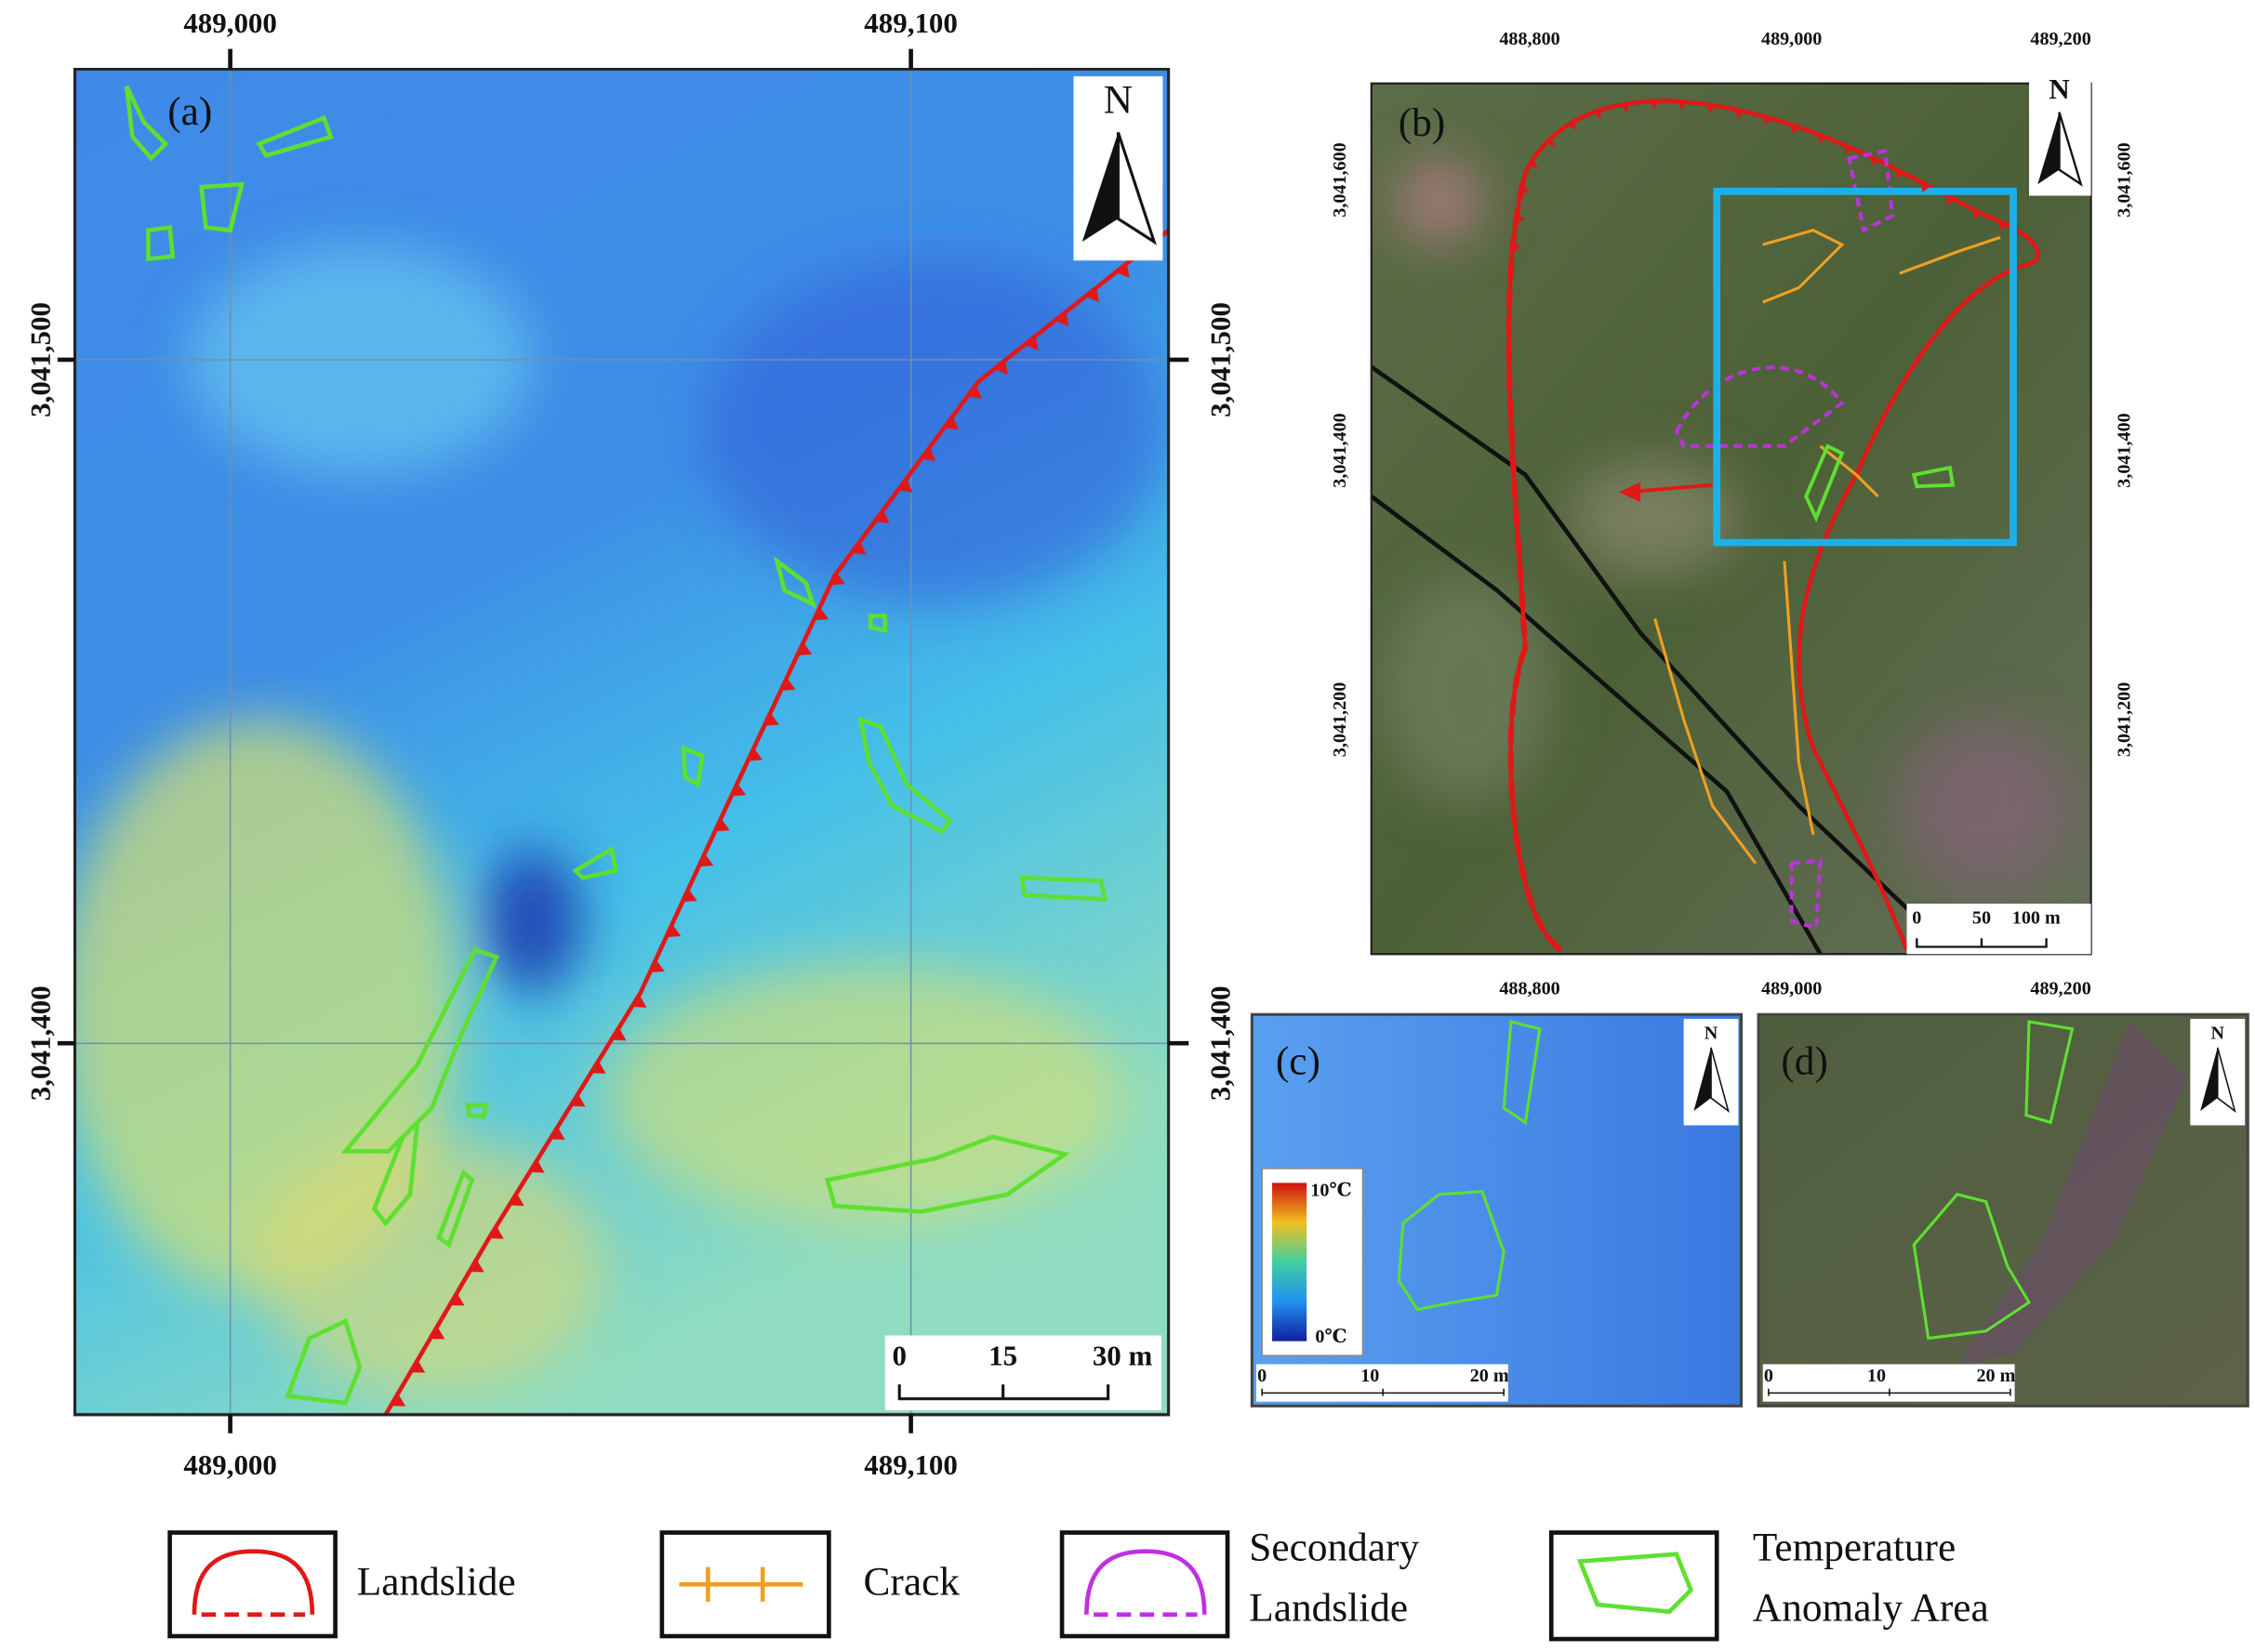 The image size is (2255, 1652). What do you see at coordinates (1298, 1060) in the screenshot?
I see `panel-label: (c)` at bounding box center [1298, 1060].